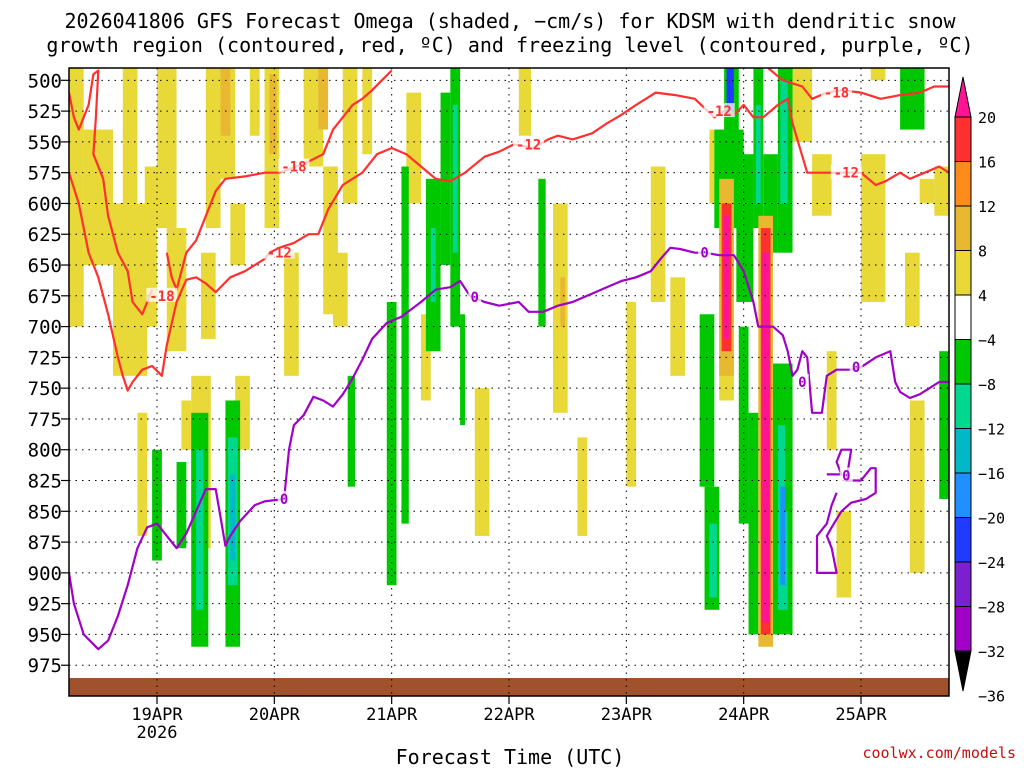 This screenshot has width=1024, height=768. I want to click on contour-label-freezing-level-0c-lower-0: 0, so click(846, 477).